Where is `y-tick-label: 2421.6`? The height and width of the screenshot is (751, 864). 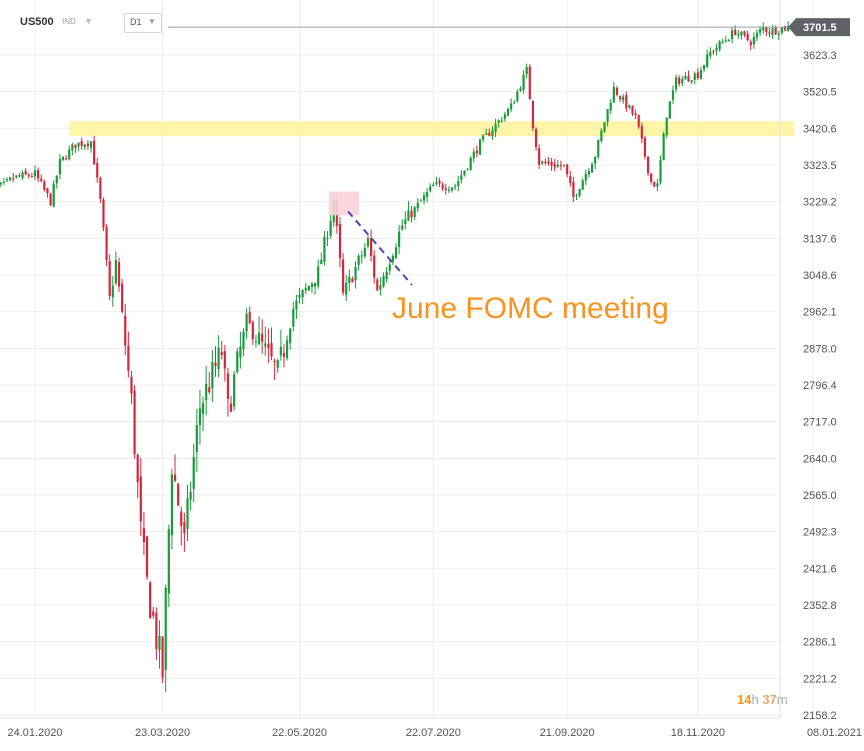
y-tick-label: 2421.6 is located at coordinates (820, 569).